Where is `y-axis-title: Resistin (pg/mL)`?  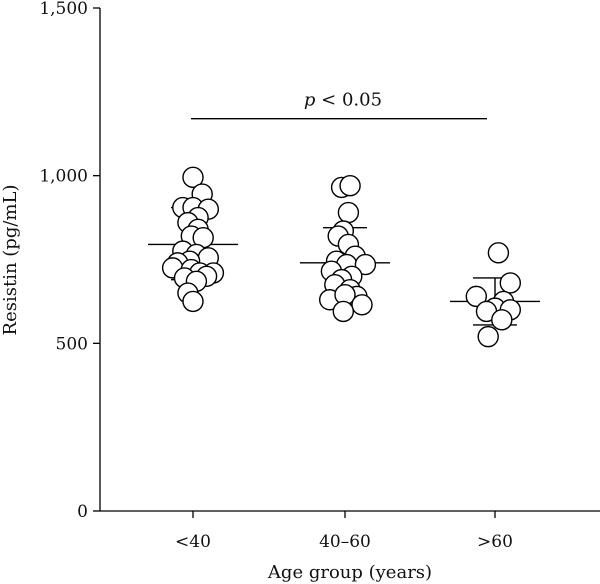 y-axis-title: Resistin (pg/mL) is located at coordinates (10, 260).